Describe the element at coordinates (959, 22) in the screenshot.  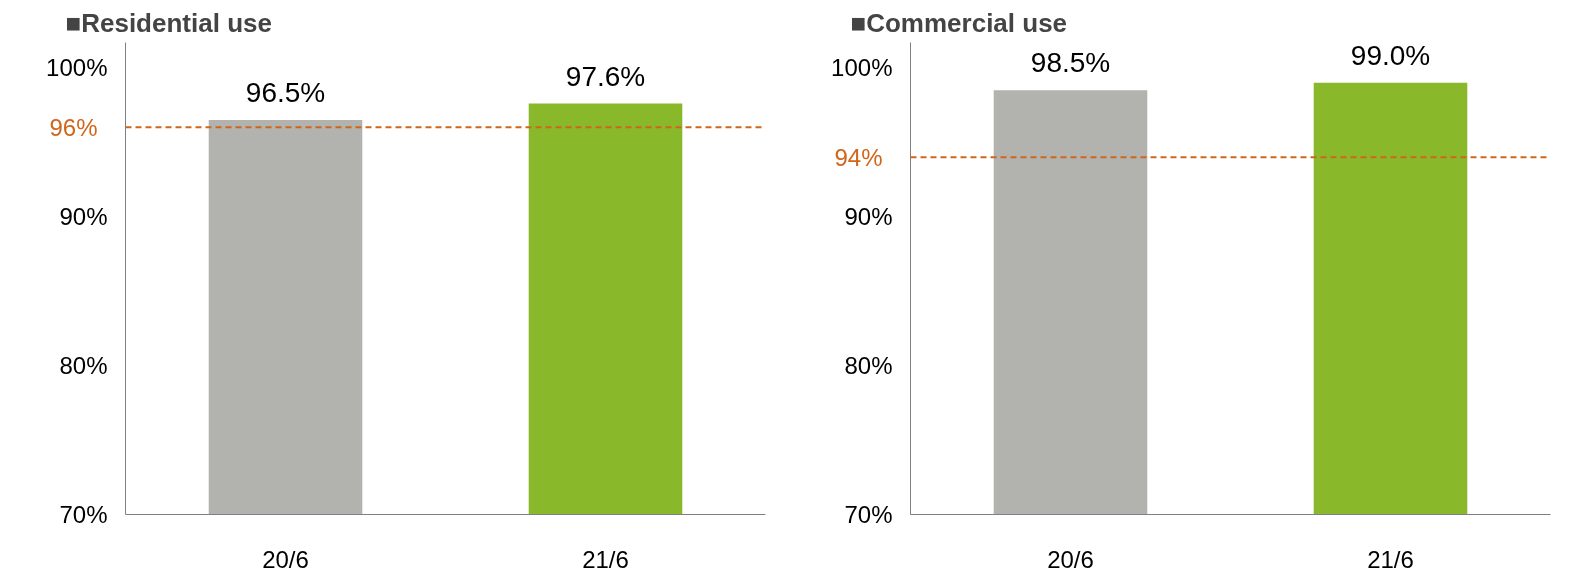
I see `chart-title: ■Commercial use` at that location.